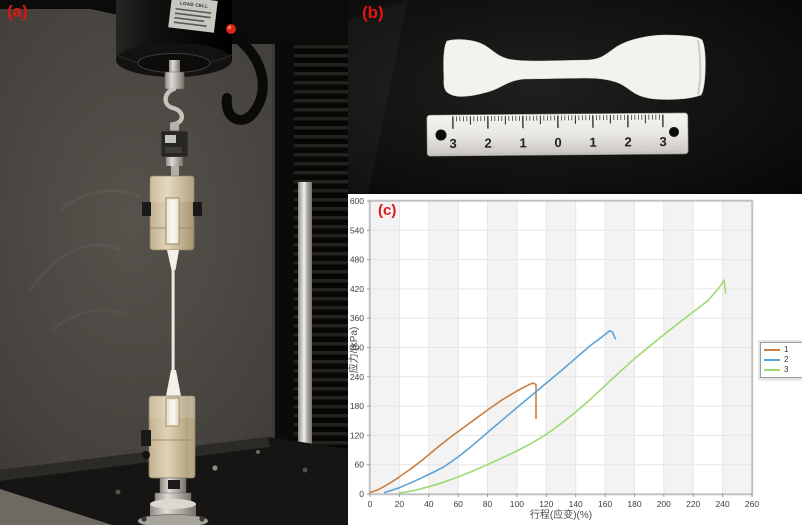  I want to click on x-axis-title: 行程(应变)(%), so click(561, 514).